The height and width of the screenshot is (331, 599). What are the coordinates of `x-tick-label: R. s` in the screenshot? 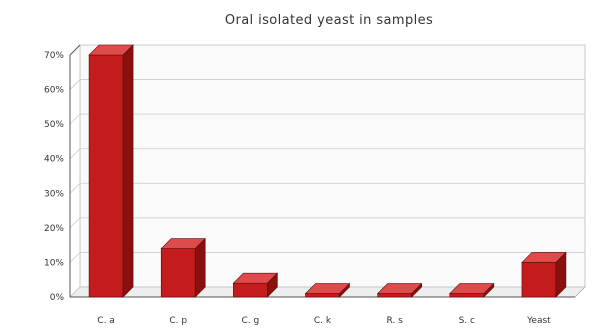 It's located at (394, 321).